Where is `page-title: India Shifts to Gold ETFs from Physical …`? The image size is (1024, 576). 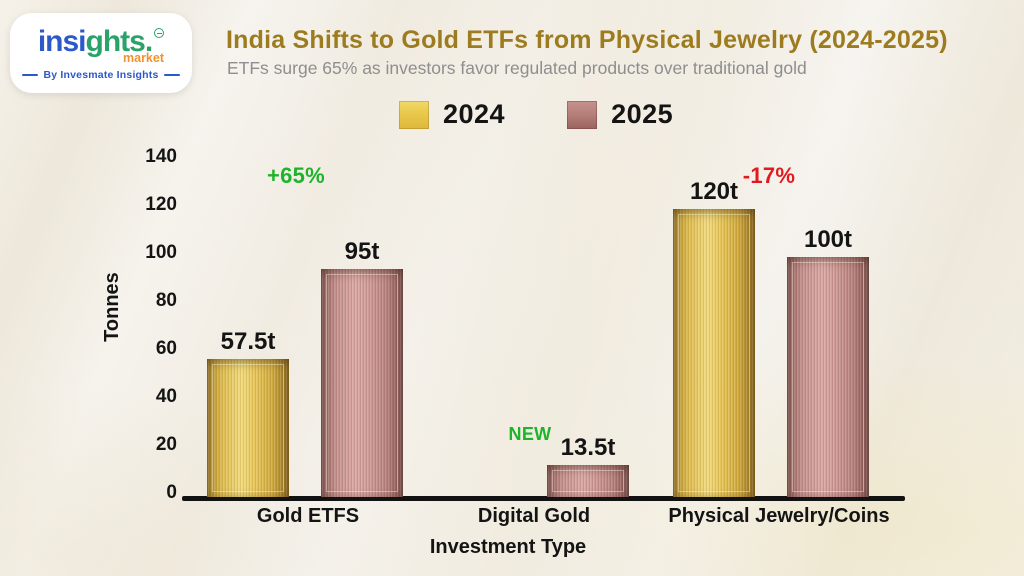 page-title: India Shifts to Gold ETFs from Physical … is located at coordinates (587, 40).